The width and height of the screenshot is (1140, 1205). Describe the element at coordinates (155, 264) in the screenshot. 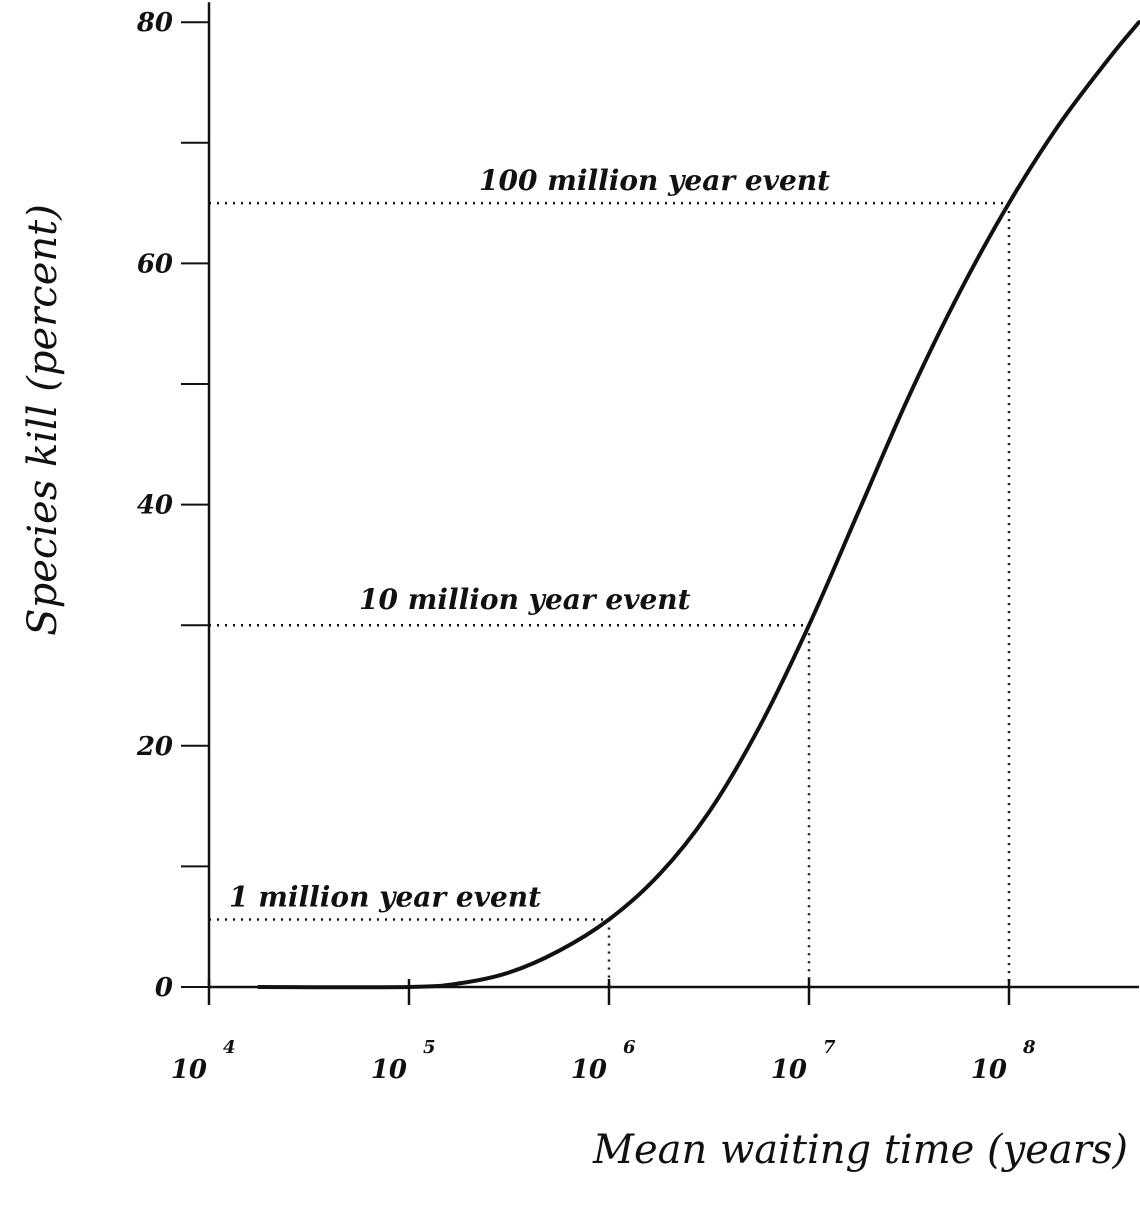

I see `y-tick-label: 60` at that location.